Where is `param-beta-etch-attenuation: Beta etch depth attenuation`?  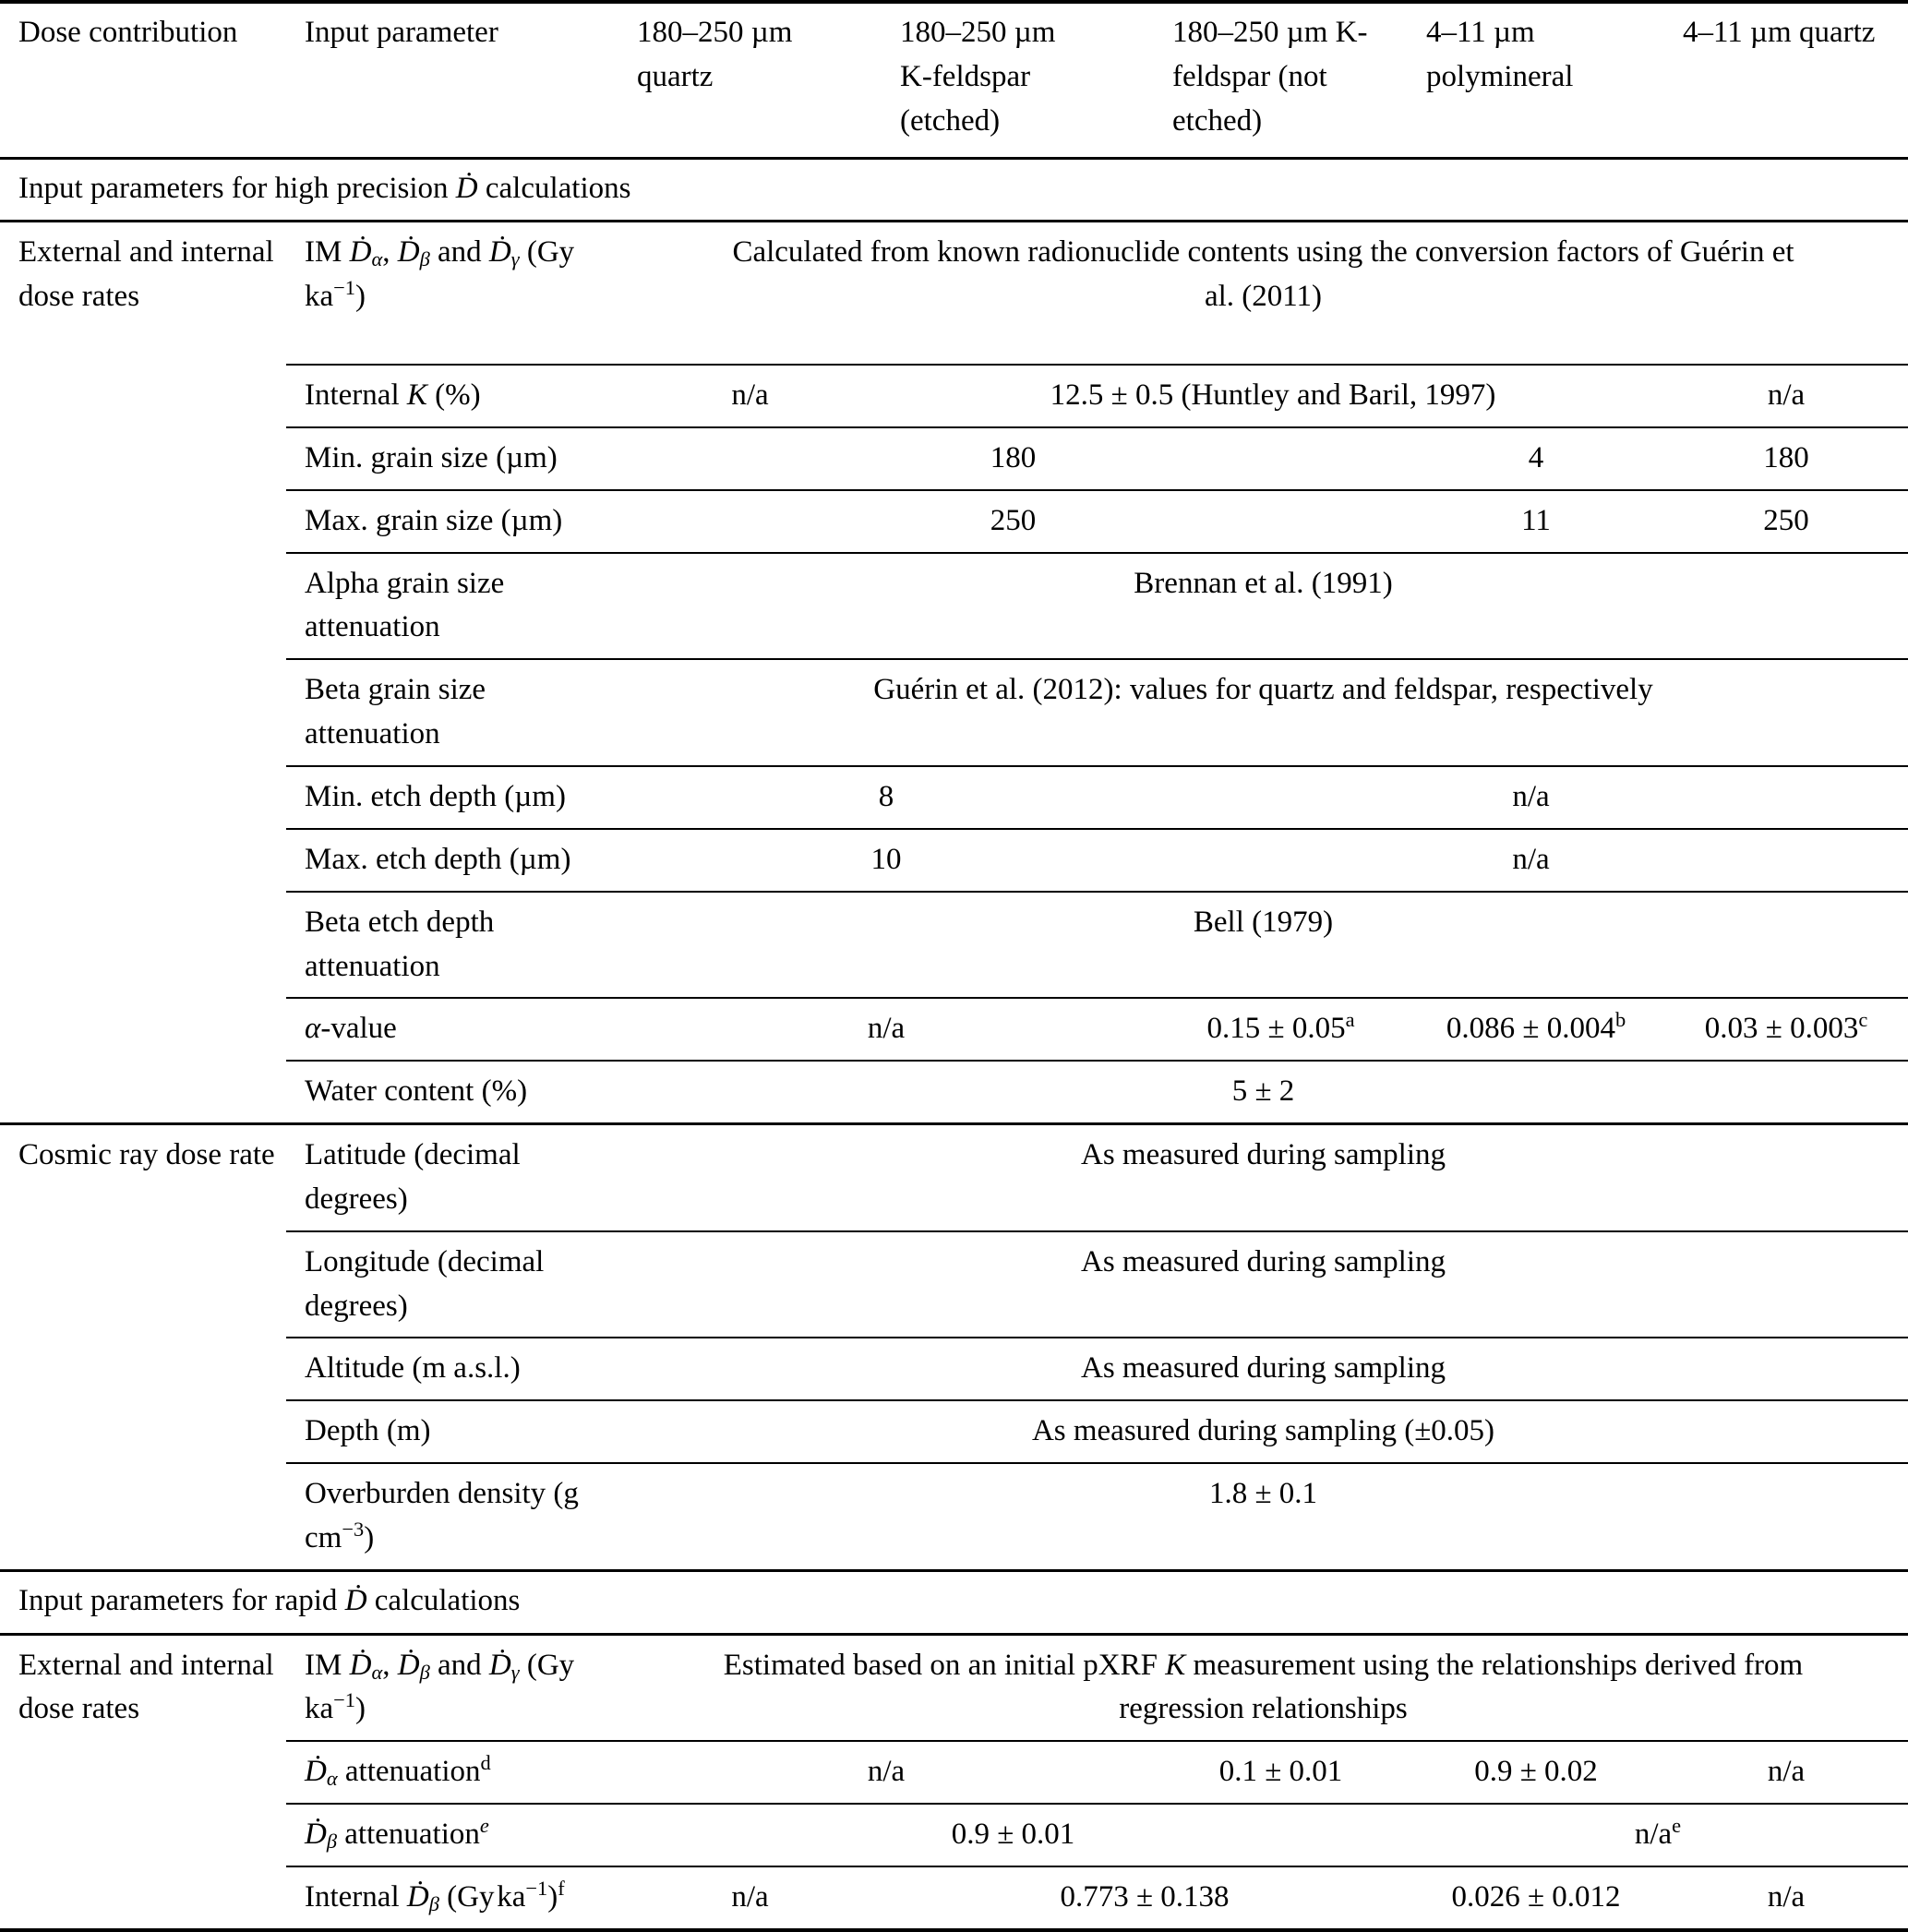 param-beta-etch-attenuation: Beta etch depth attenuation is located at coordinates (452, 944).